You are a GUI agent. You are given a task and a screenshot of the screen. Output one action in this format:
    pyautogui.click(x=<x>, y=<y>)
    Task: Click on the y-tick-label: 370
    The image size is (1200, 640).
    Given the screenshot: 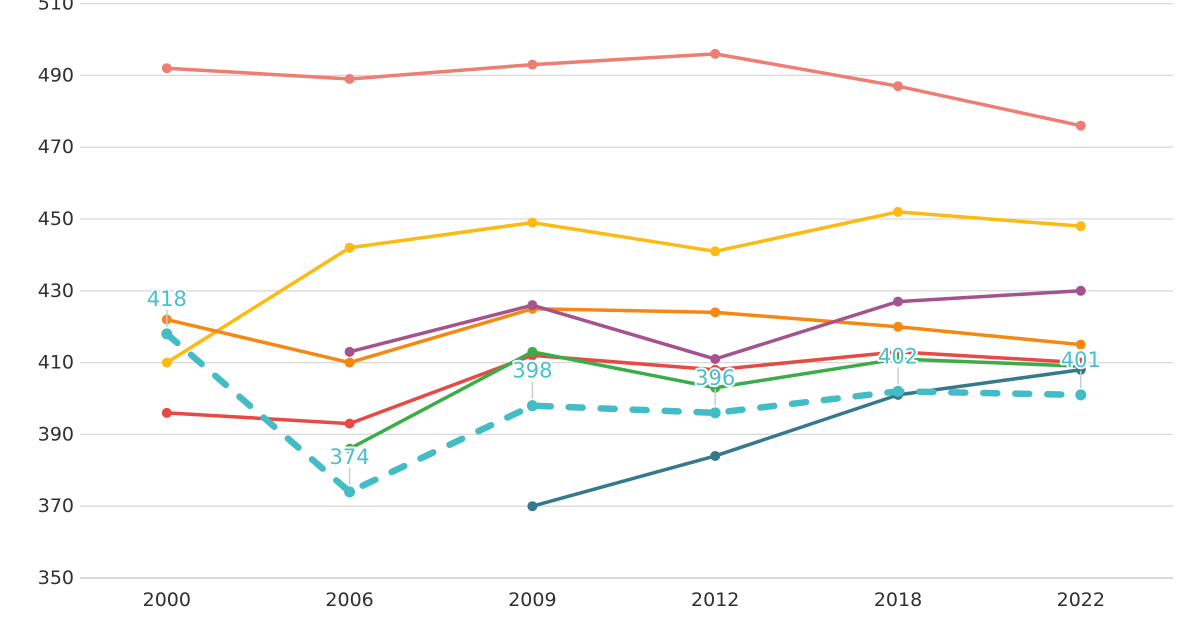 What is the action you would take?
    pyautogui.click(x=56, y=506)
    